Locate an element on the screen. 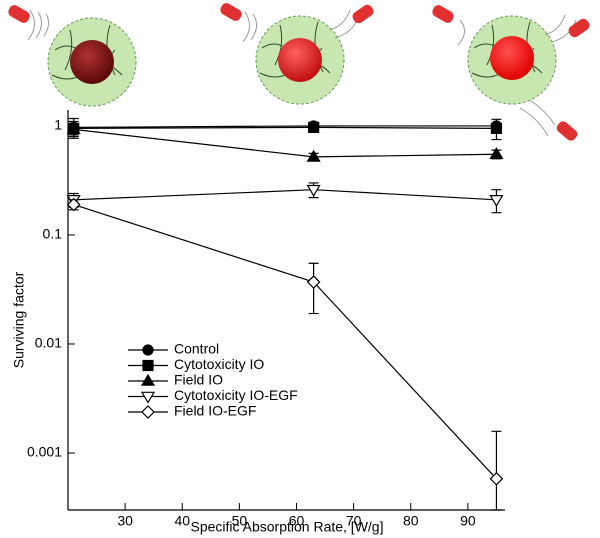  x-tick-label: 50 is located at coordinates (240, 521).